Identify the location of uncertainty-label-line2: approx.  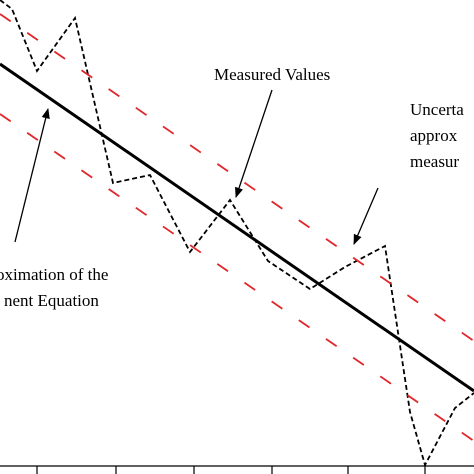
(434, 135).